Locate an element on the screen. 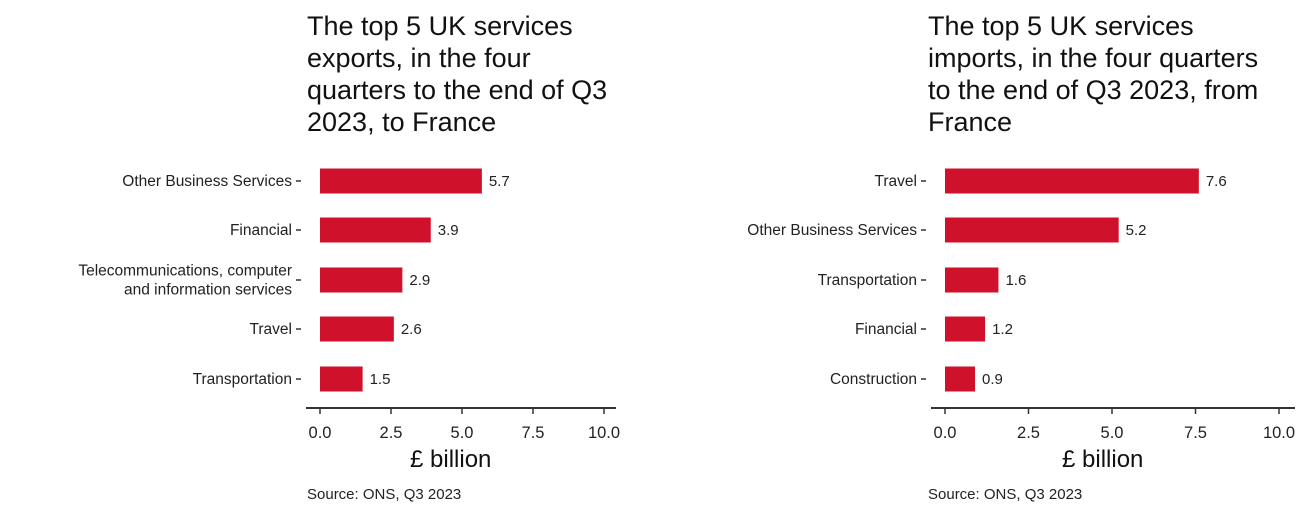 The height and width of the screenshot is (507, 1314). data-label: 0.9 is located at coordinates (992, 379).